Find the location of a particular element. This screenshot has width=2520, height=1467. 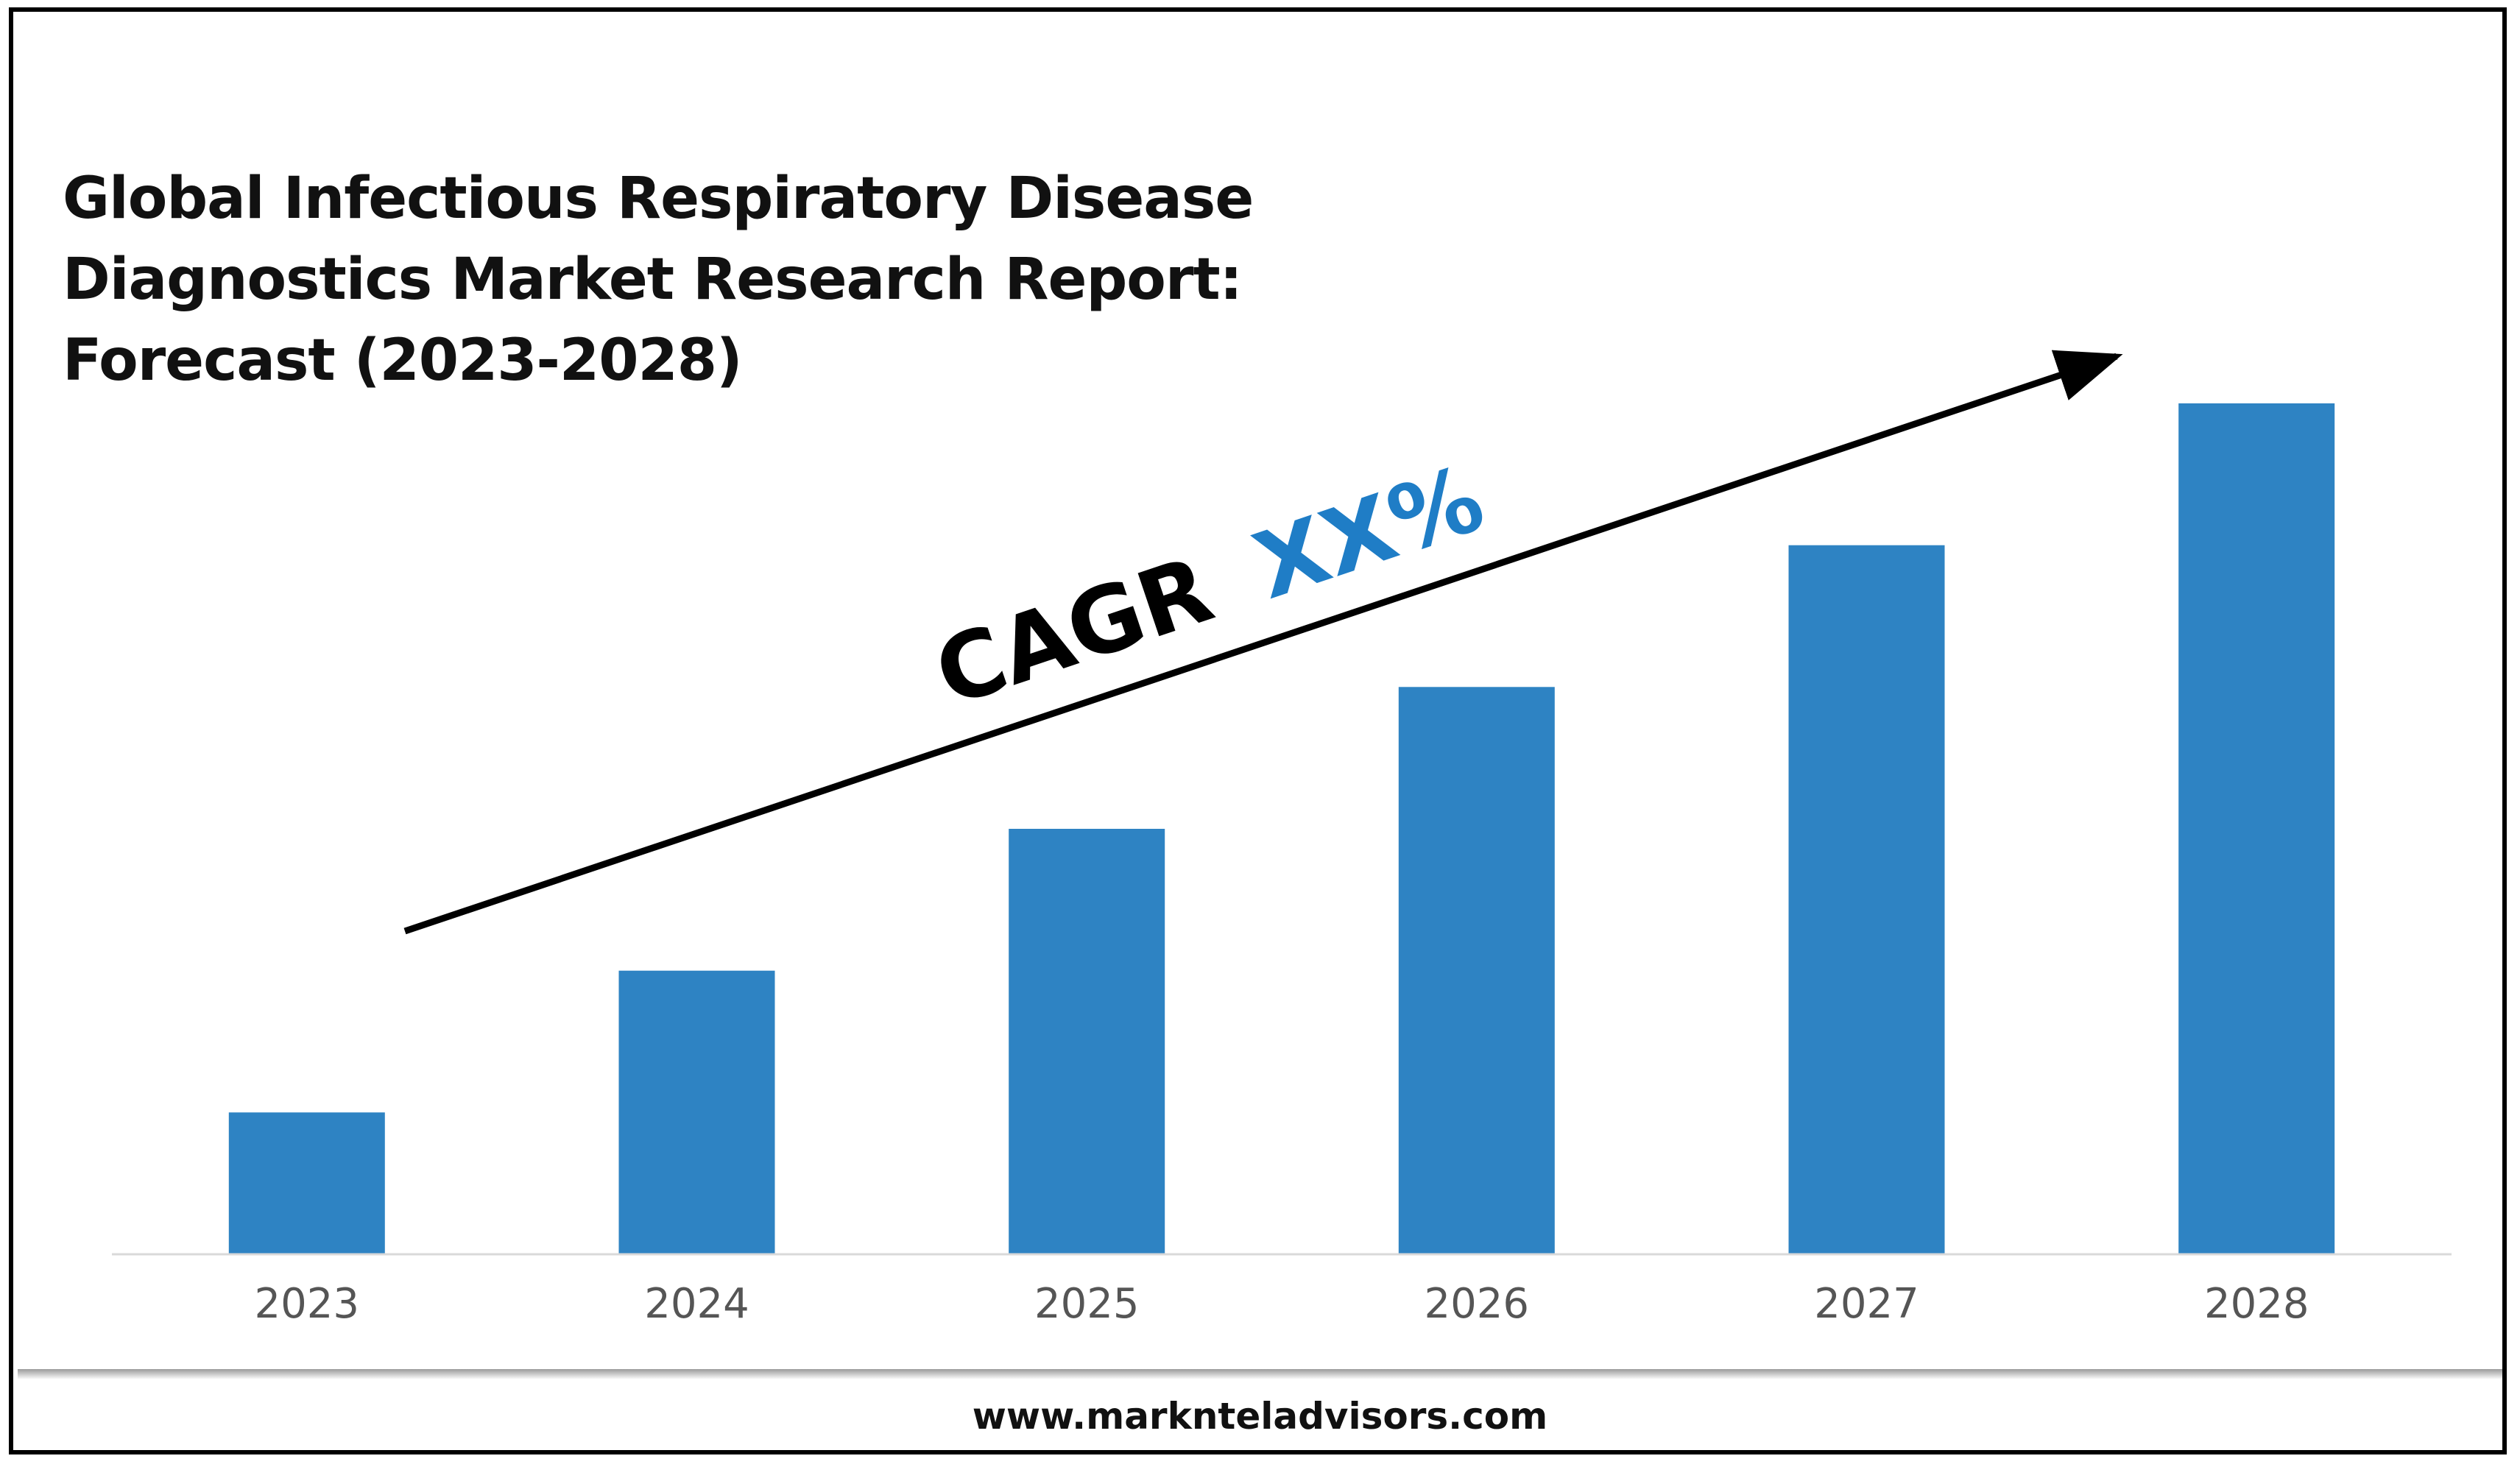

x-tick-label-2024: 2024 is located at coordinates (696, 1304).